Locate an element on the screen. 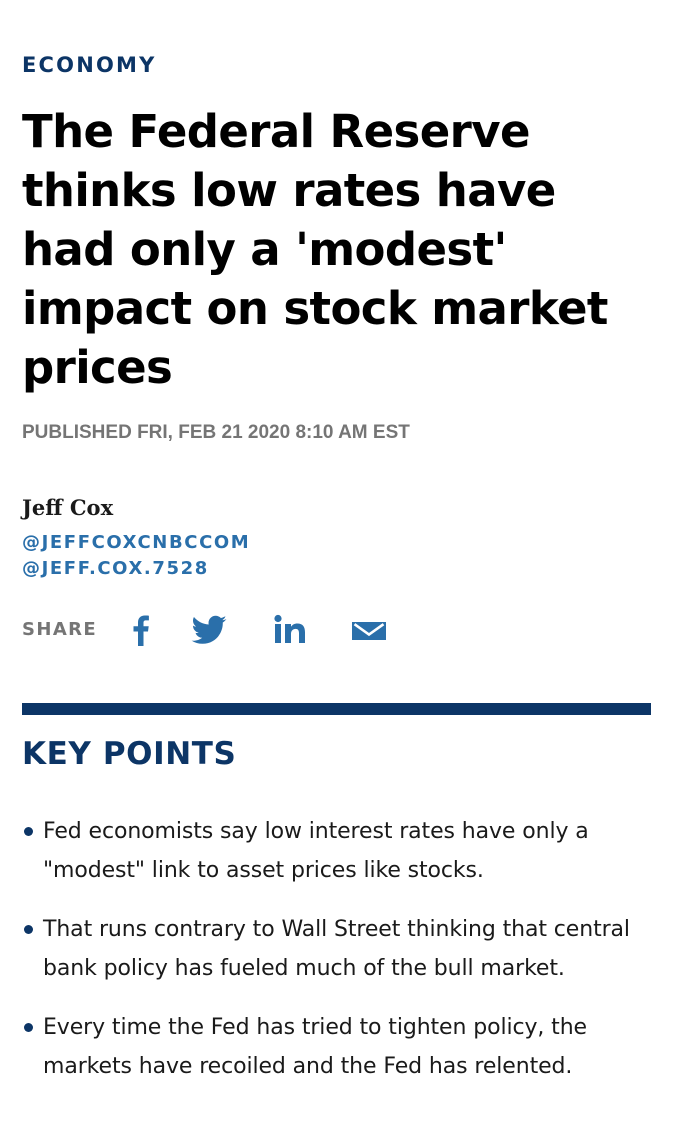 This screenshot has height=1141, width=690. section-link-economy: ECONOMY is located at coordinates (89, 65).